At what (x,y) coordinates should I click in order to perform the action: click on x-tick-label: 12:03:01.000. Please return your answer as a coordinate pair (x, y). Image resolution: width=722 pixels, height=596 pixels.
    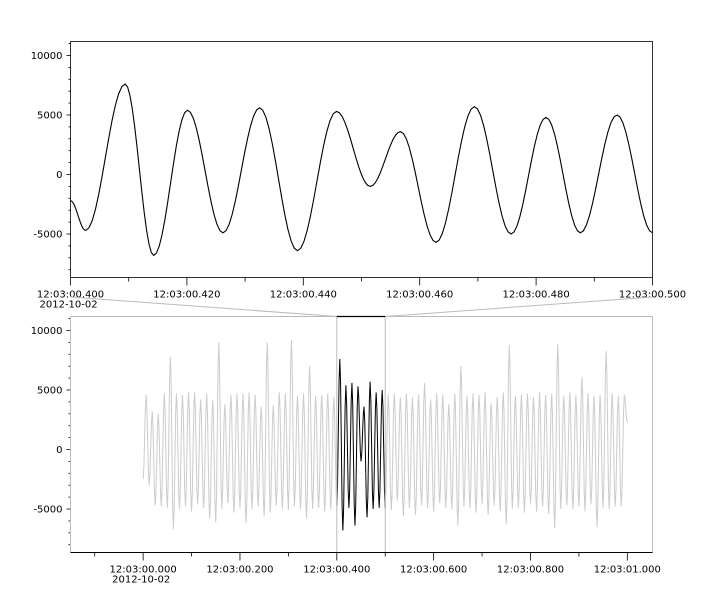
    Looking at the image, I should click on (627, 570).